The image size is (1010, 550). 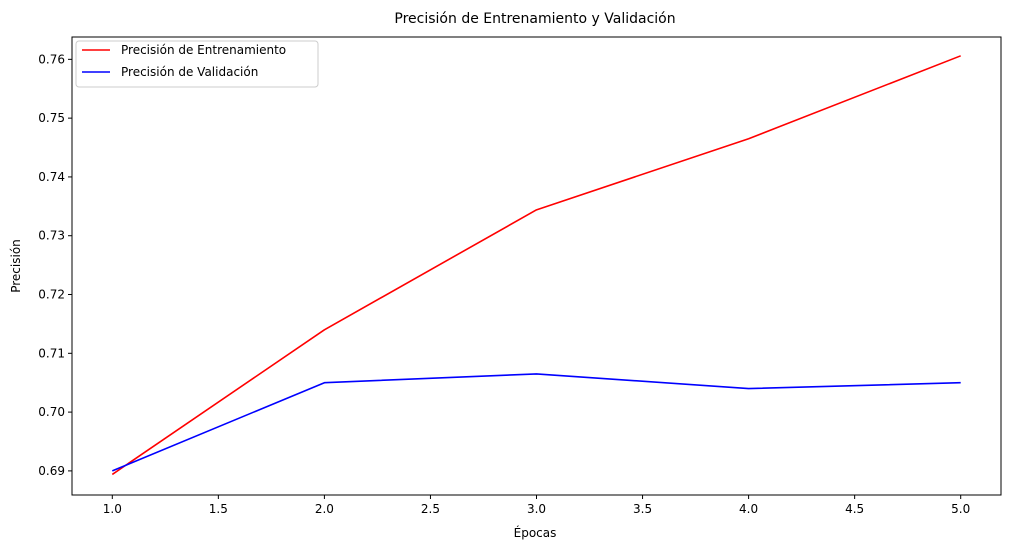 I want to click on chart-title: Precisión de Entrenamiento y Validación, so click(x=534, y=19).